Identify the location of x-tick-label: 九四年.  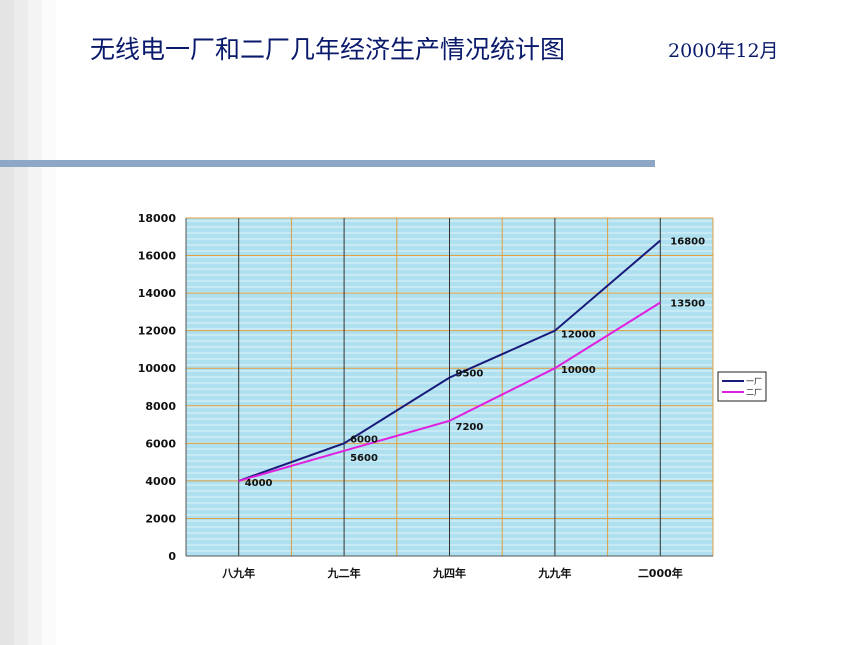
(449, 573).